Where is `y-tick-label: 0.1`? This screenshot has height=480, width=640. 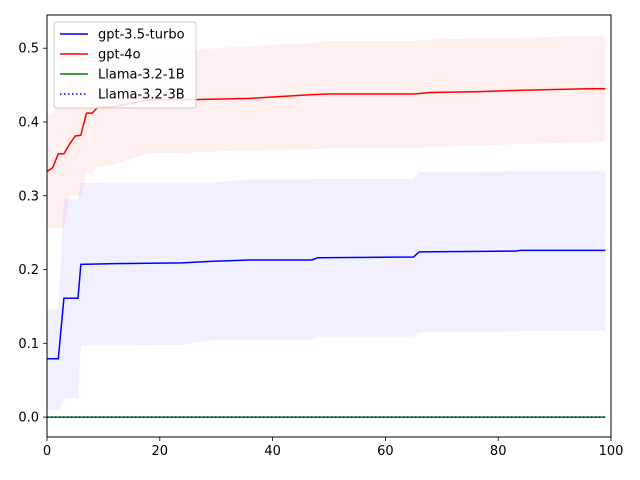
y-tick-label: 0.1 is located at coordinates (28, 344).